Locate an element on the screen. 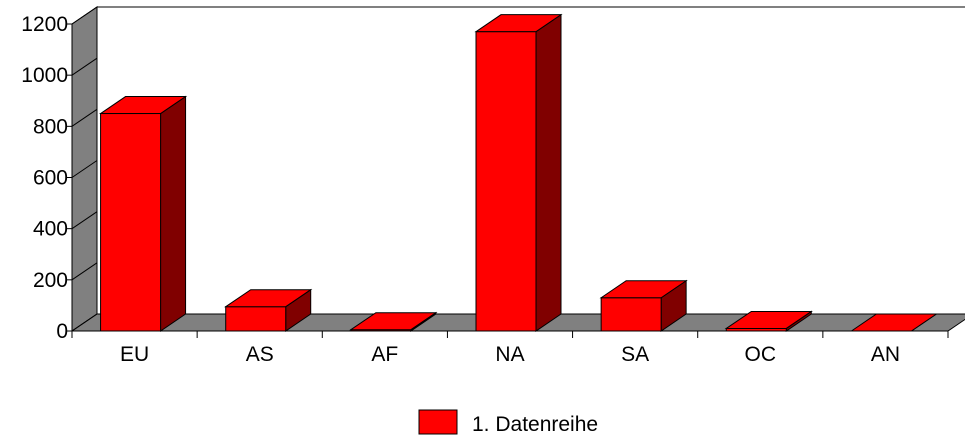  x-axis: EU AS AF NA SA OC AN is located at coordinates (510, 348).